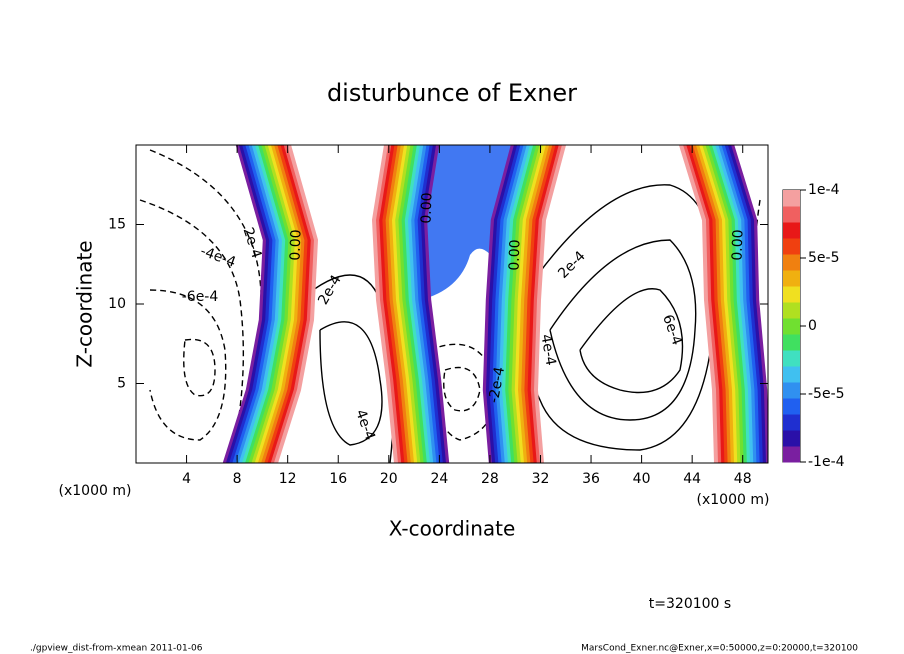 The width and height of the screenshot is (904, 654). Describe the element at coordinates (116, 649) in the screenshot. I see `footer-left: ./gpview_dist-from-xmean 2011-01-06` at that location.